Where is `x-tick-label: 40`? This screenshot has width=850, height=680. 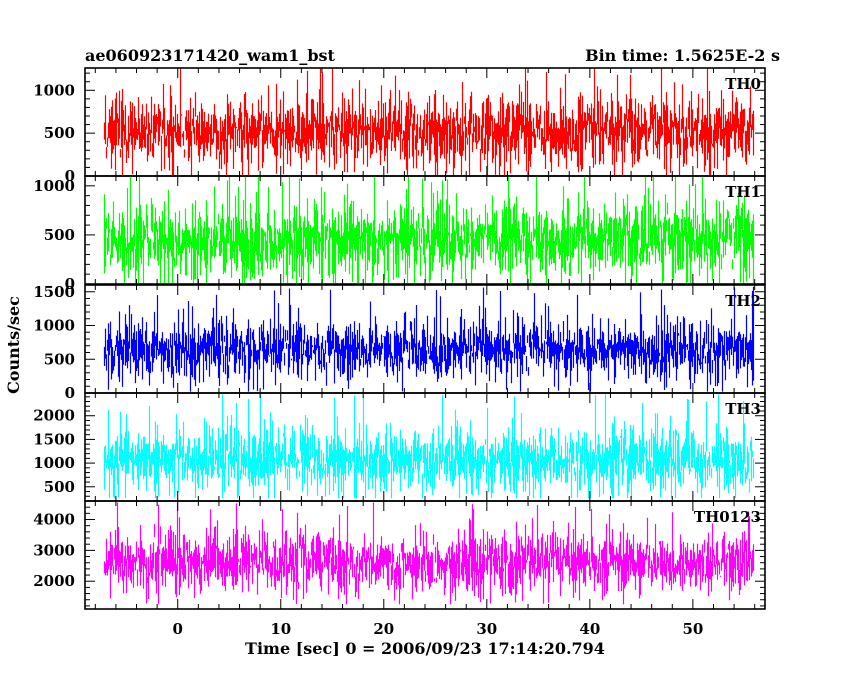 x-tick-label: 40 is located at coordinates (589, 629).